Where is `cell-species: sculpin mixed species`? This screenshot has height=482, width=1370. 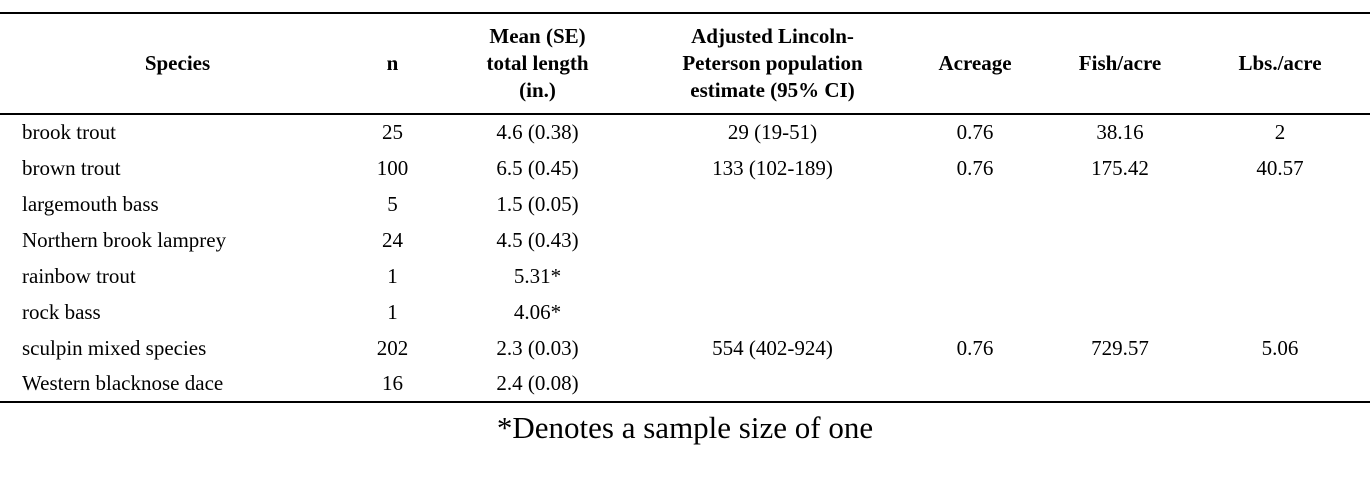
cell-species: sculpin mixed species is located at coordinates (114, 347).